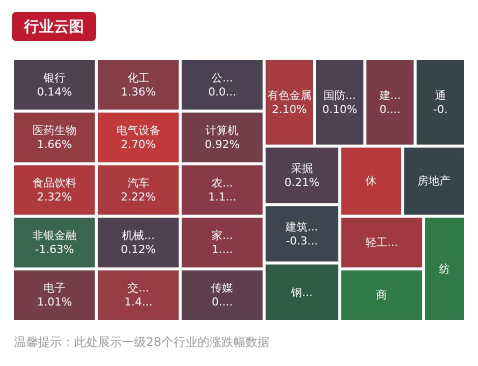 The image size is (478, 366). What do you see at coordinates (222, 130) in the screenshot?
I see `category-label: 计算机` at bounding box center [222, 130].